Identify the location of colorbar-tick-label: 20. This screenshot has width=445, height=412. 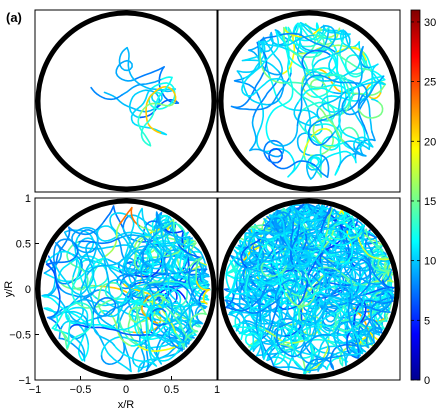
(430, 142).